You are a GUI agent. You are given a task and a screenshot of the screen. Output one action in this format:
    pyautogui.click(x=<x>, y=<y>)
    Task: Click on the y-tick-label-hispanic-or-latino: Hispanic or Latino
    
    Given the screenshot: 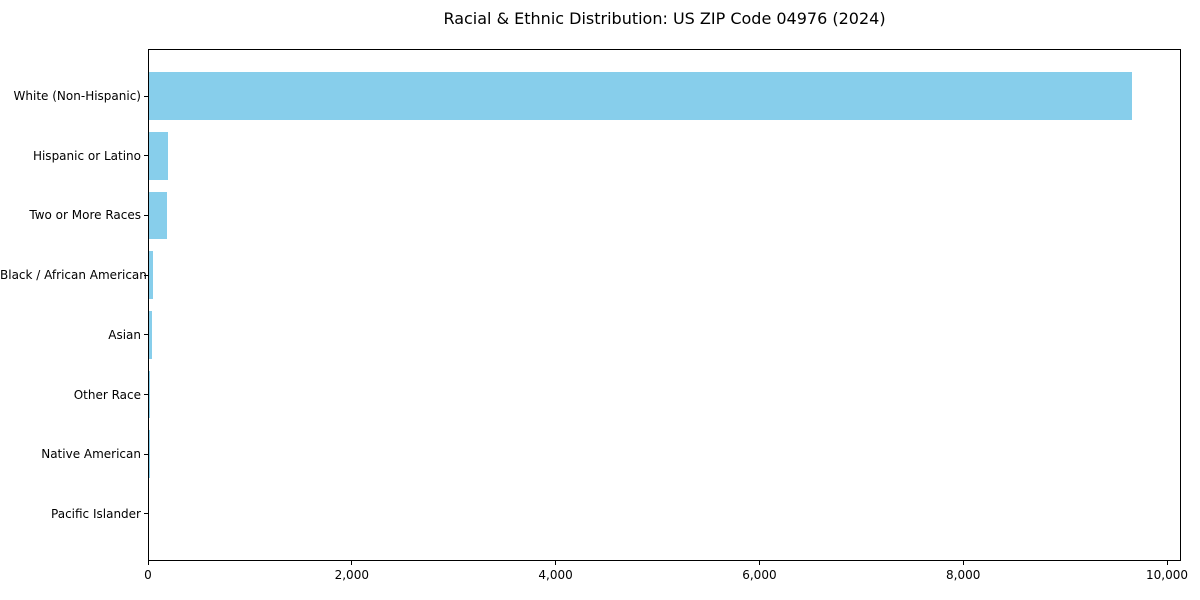 What is the action you would take?
    pyautogui.click(x=86, y=155)
    